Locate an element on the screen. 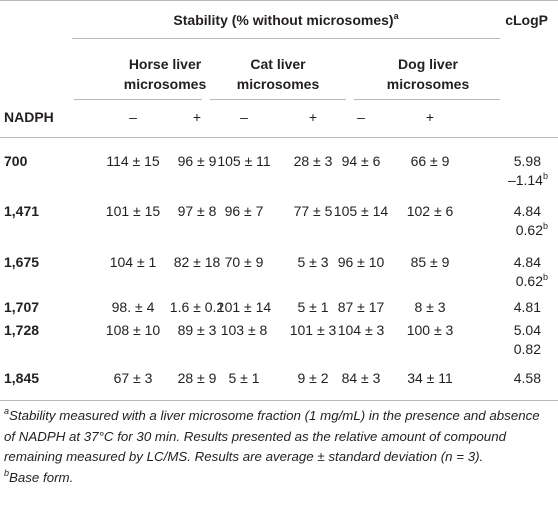 The height and width of the screenshot is (506, 558). group-header: Stability (% without microsomes)a is located at coordinates (285, 20).